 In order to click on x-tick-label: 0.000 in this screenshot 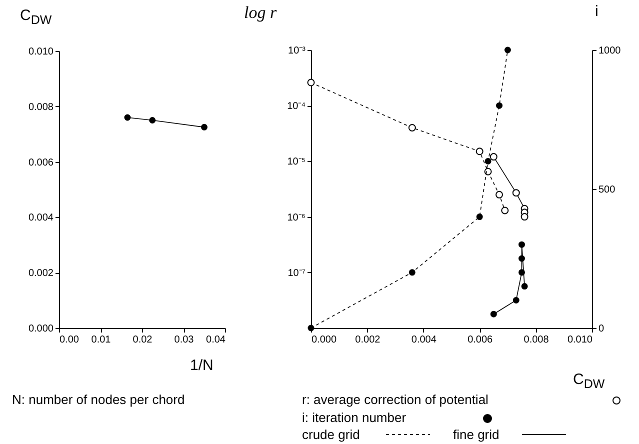, I will do `click(324, 340)`.